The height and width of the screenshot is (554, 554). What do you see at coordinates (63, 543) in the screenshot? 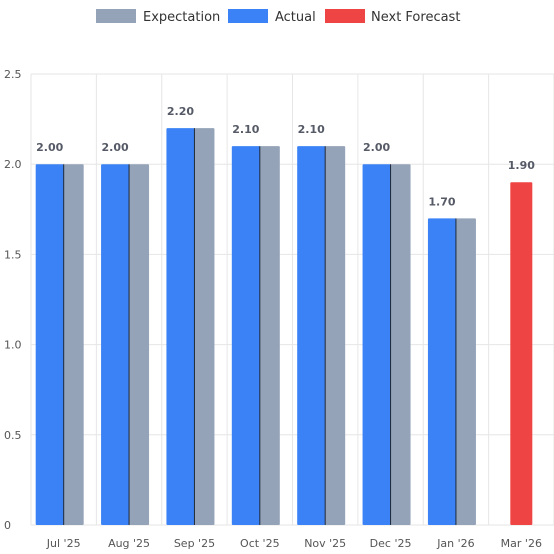
I see `x-tick-label: Jul '25` at bounding box center [63, 543].